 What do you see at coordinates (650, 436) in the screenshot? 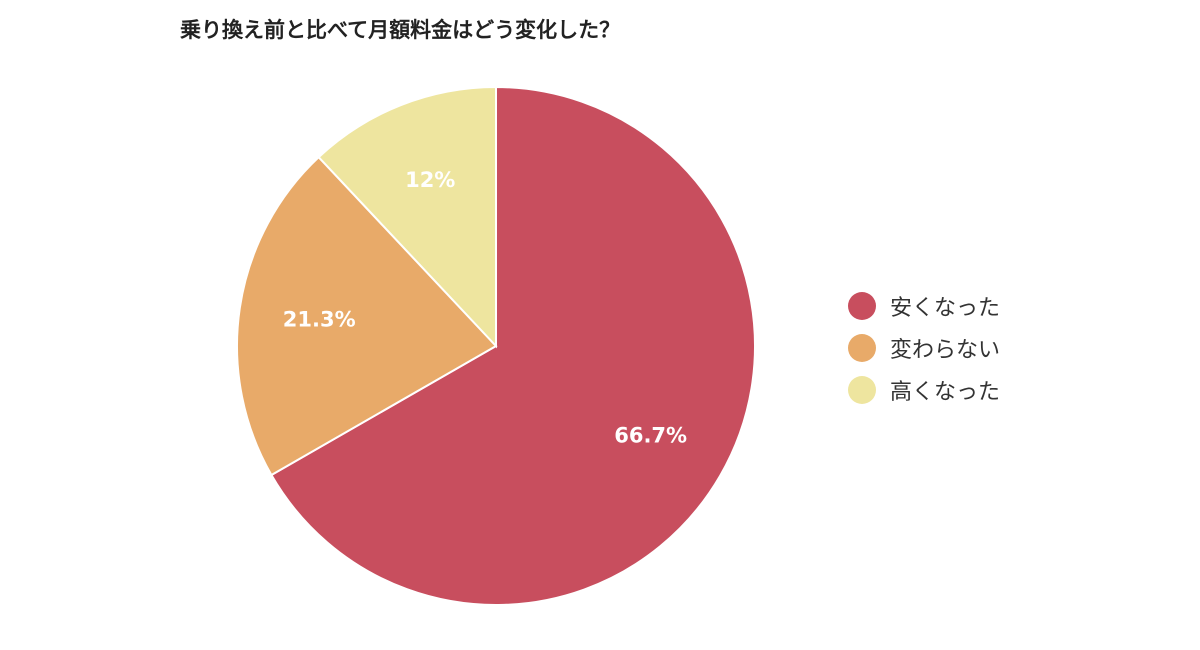
I see `slice-value-label: 66.7%` at bounding box center [650, 436].